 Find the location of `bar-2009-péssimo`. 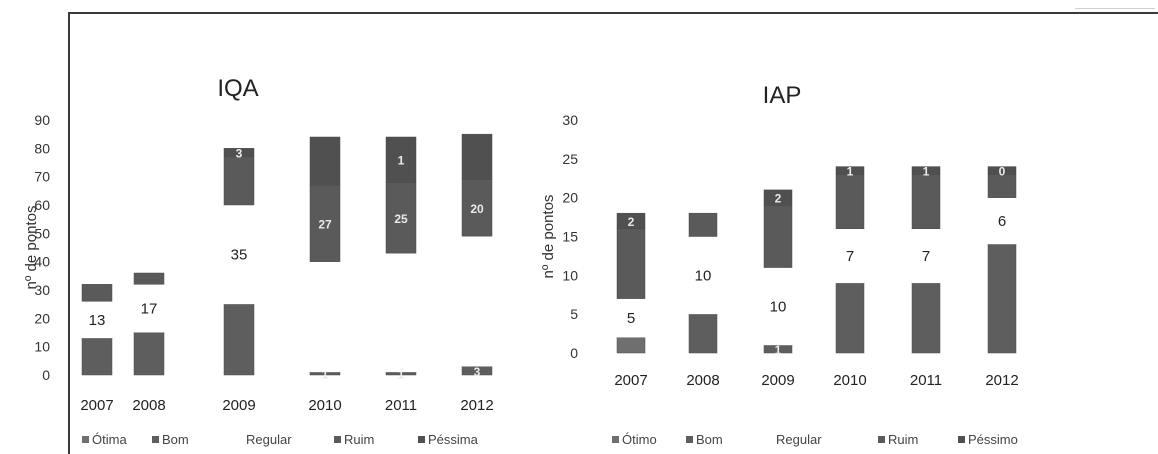

bar-2009-péssimo is located at coordinates (778, 197).